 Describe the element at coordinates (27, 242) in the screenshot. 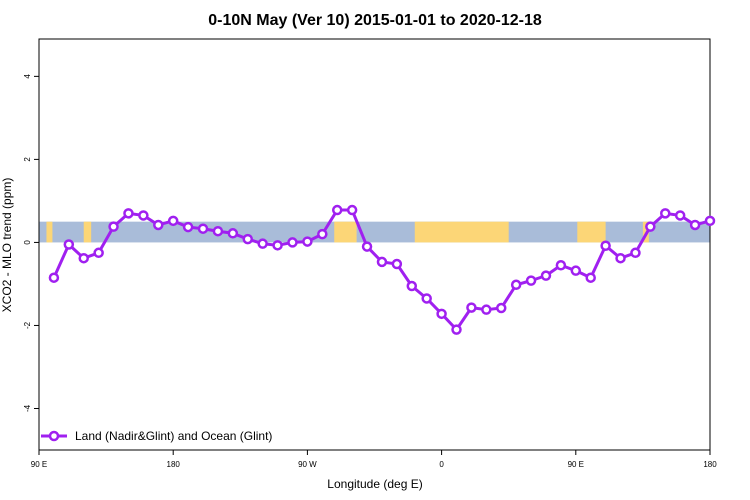

I see `y-tick-label: 0` at that location.